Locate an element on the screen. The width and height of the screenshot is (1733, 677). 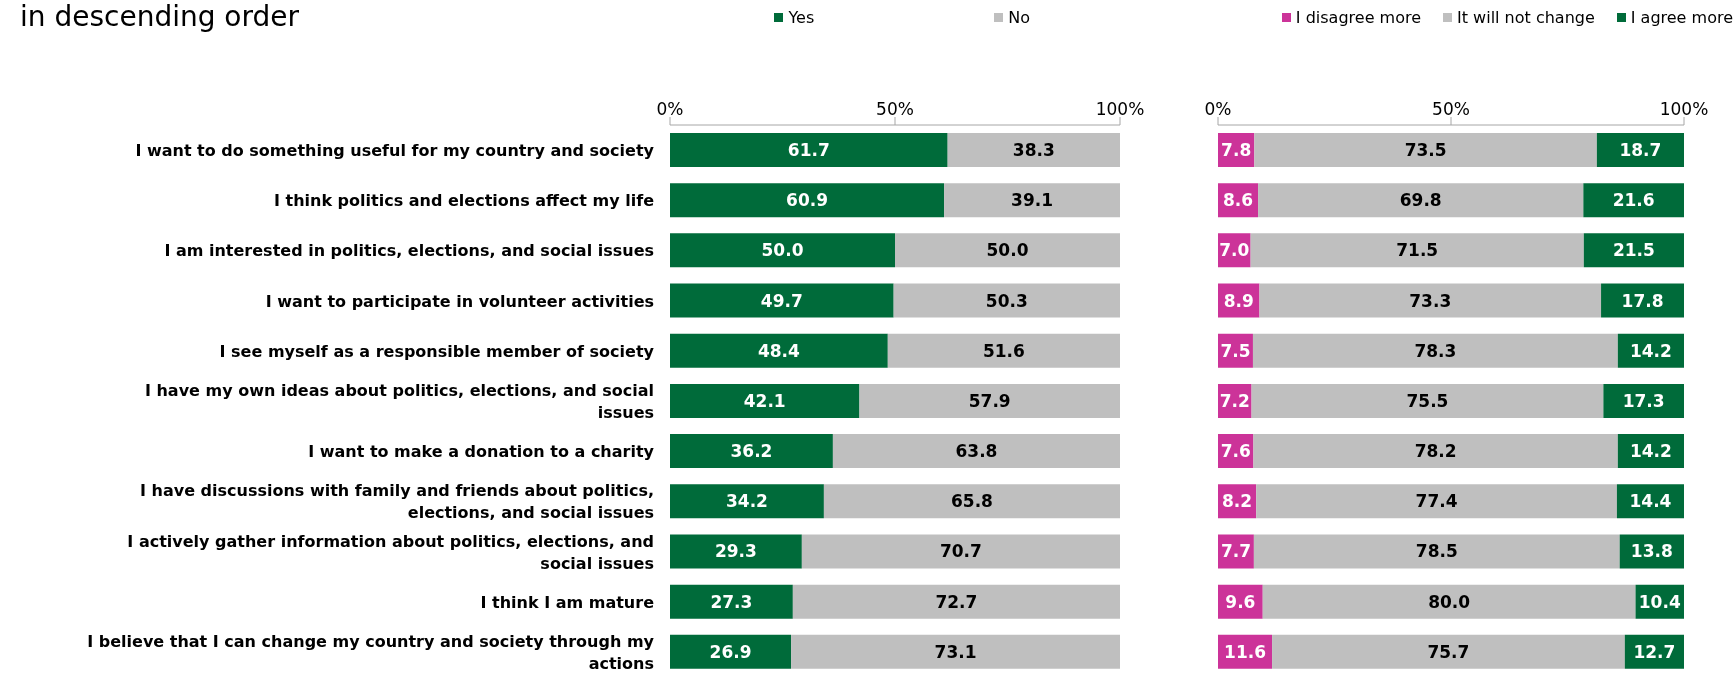
y-tick-label: I believe that I can change my country and society through my actions is located at coordinates (371, 652).